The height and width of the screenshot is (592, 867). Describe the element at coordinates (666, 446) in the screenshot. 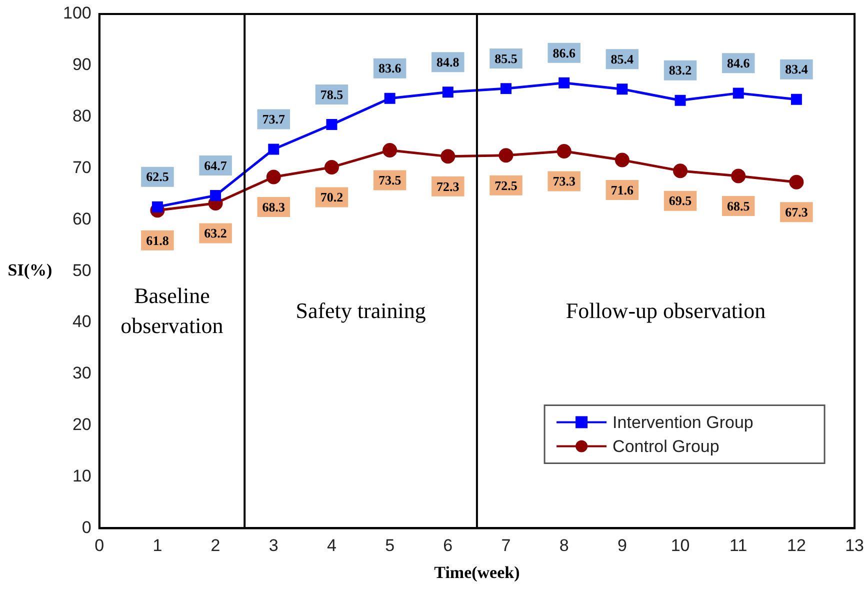

I see `legend-label: Control Group` at that location.